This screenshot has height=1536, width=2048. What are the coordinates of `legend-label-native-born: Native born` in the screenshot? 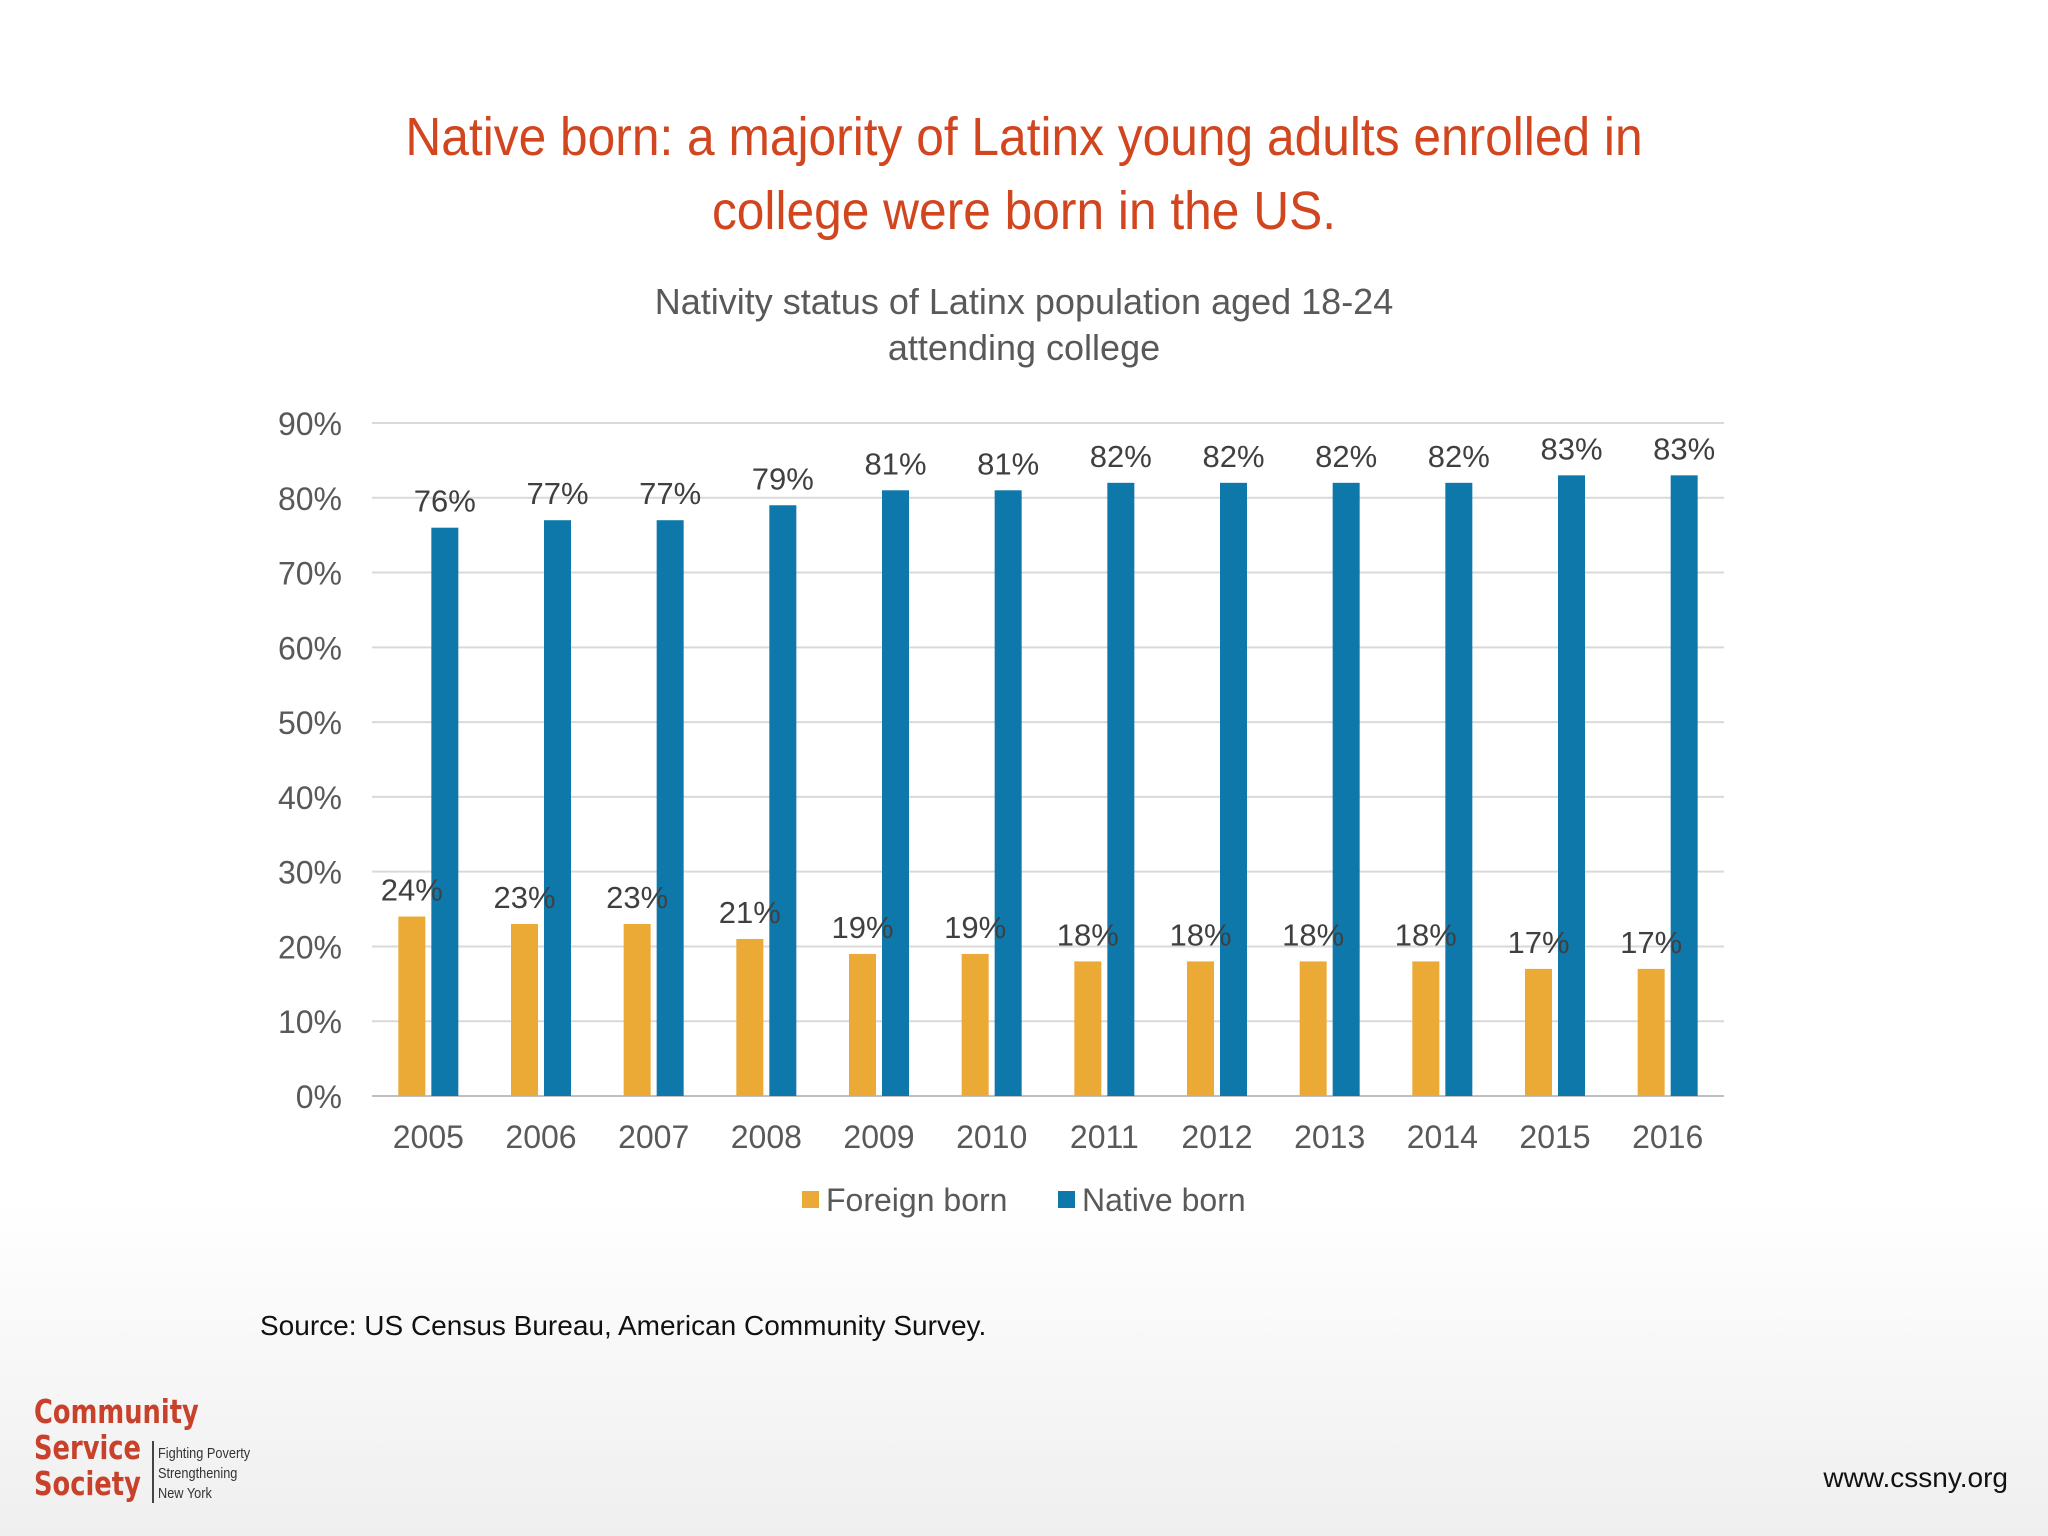 It's located at (1164, 1200).